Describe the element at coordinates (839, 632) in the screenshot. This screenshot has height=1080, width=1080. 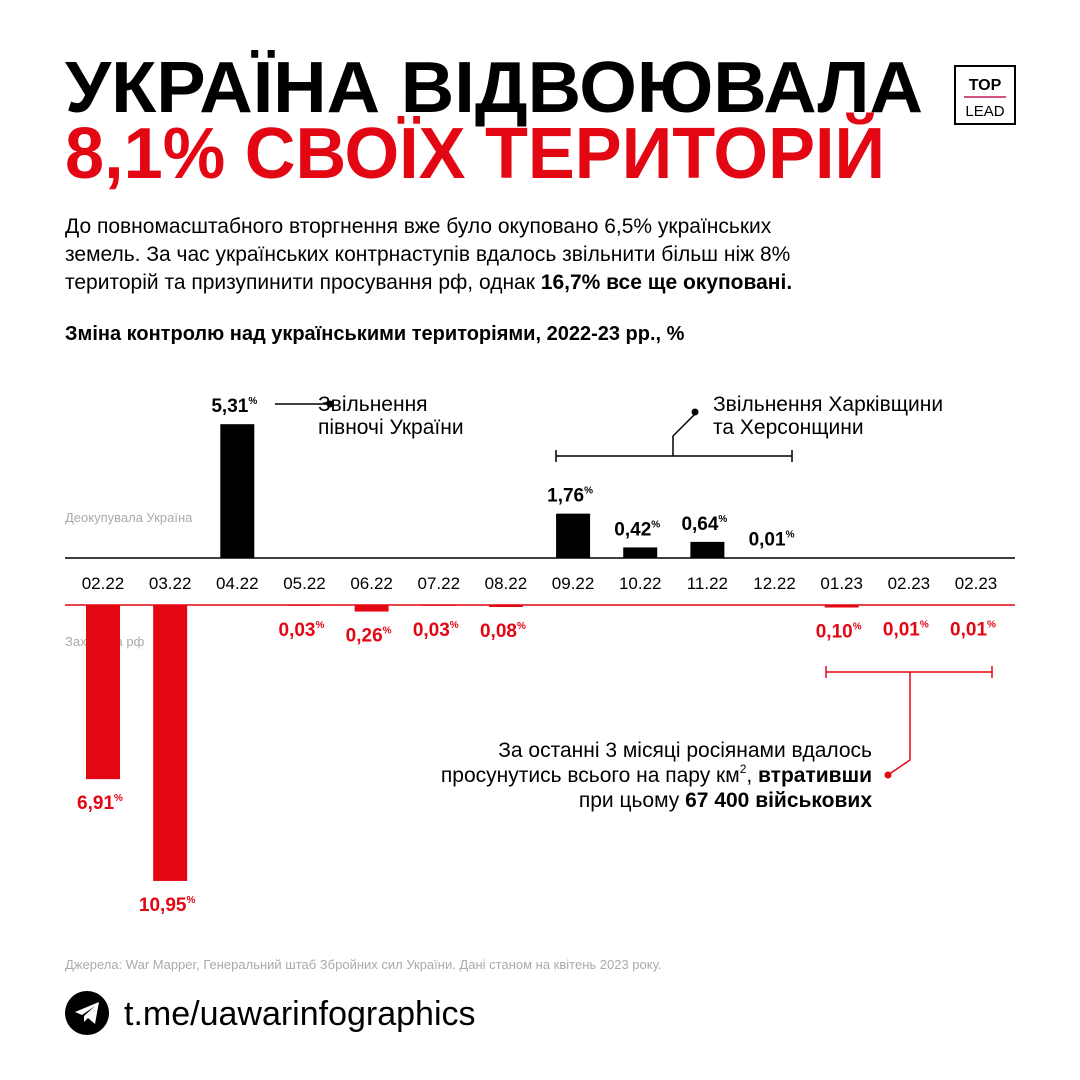
I see `value-label: 0,10%` at that location.